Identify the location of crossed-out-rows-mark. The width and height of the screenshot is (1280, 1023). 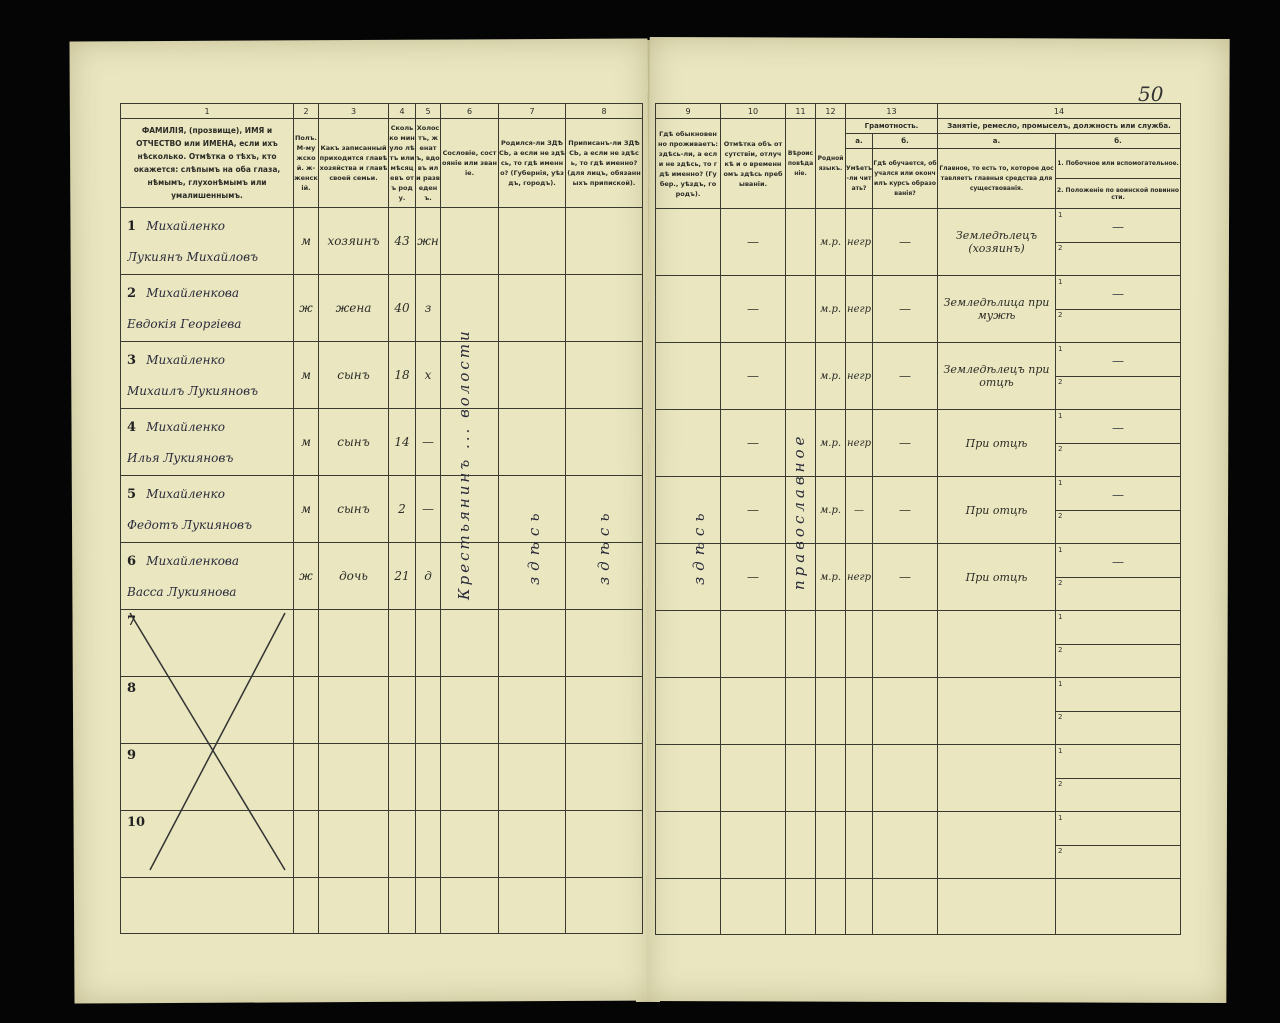
(207, 741).